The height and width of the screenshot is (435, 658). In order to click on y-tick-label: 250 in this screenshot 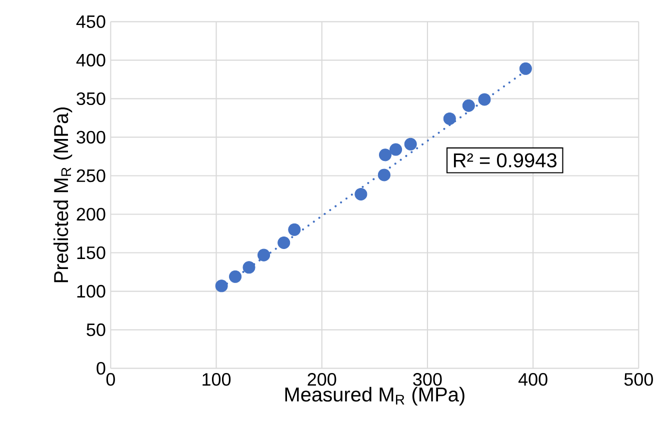, I will do `click(91, 175)`.